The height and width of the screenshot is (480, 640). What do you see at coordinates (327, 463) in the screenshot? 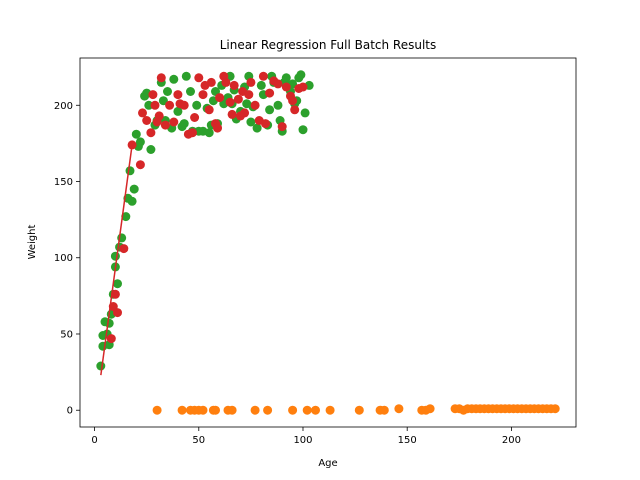
I see `x-axis-label: Age` at bounding box center [327, 463].